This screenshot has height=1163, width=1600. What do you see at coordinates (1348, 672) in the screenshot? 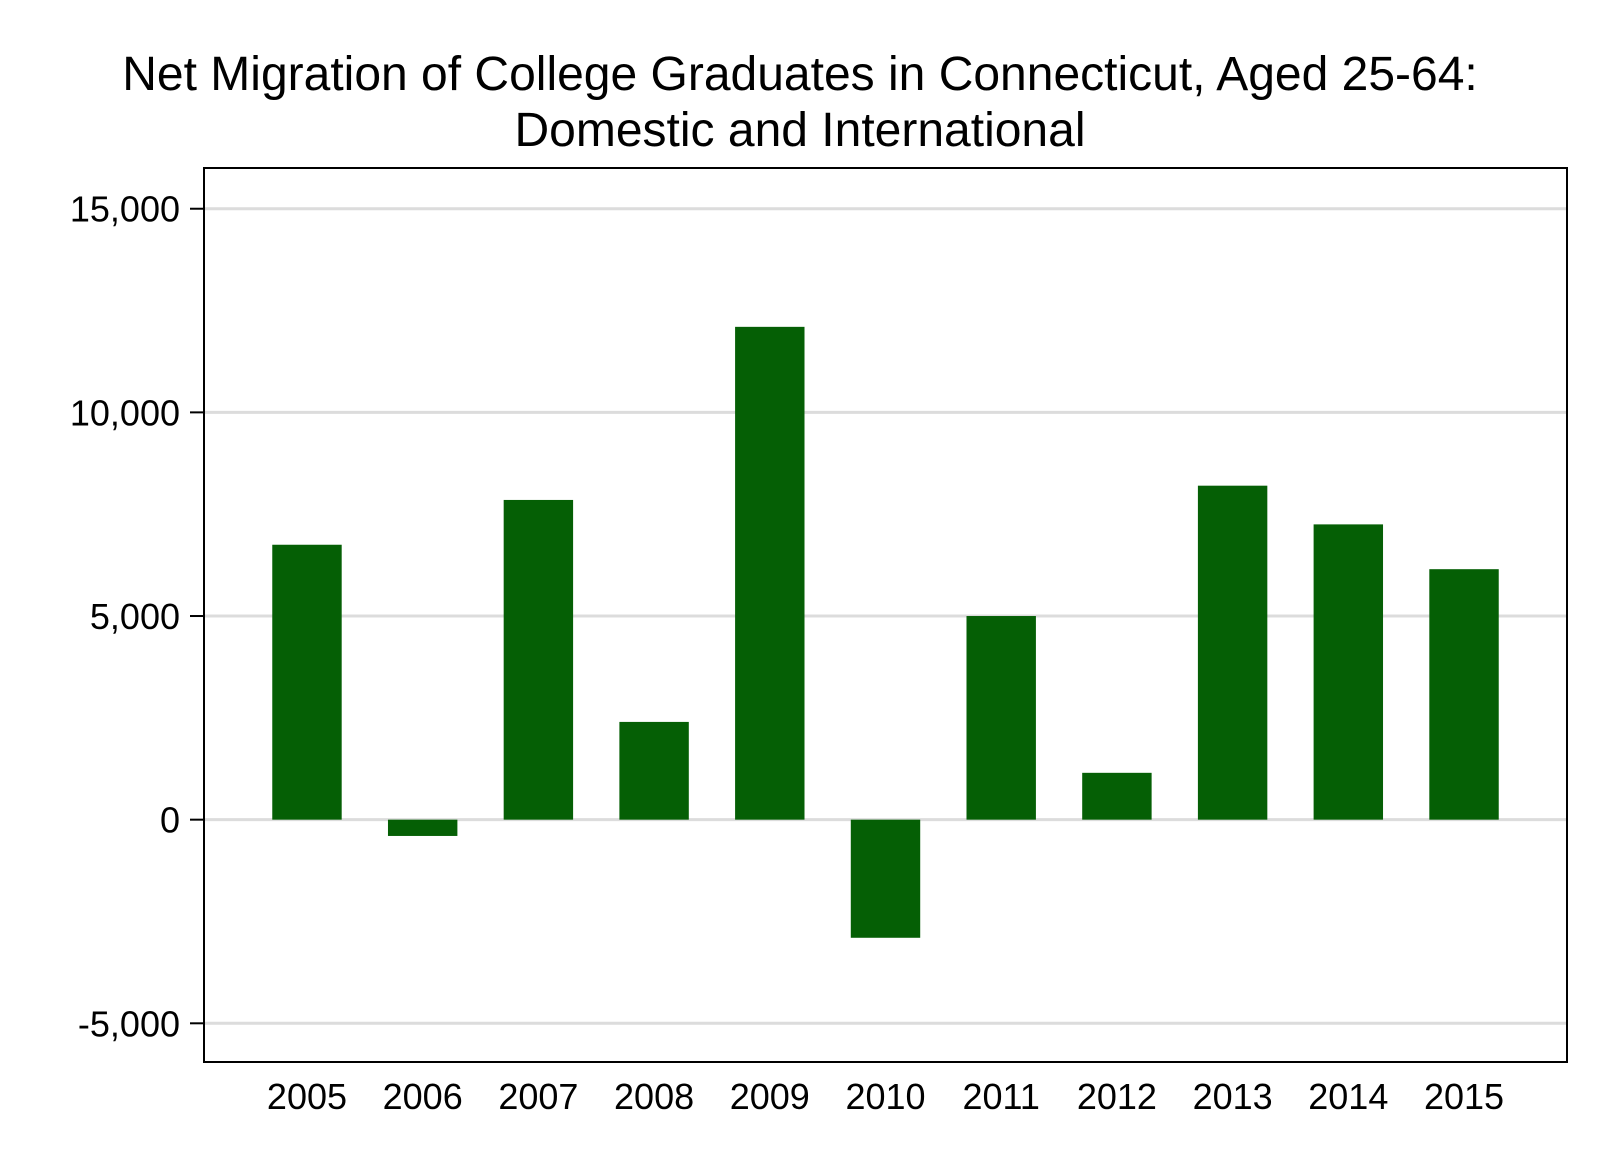
I see `bar-2014` at bounding box center [1348, 672].